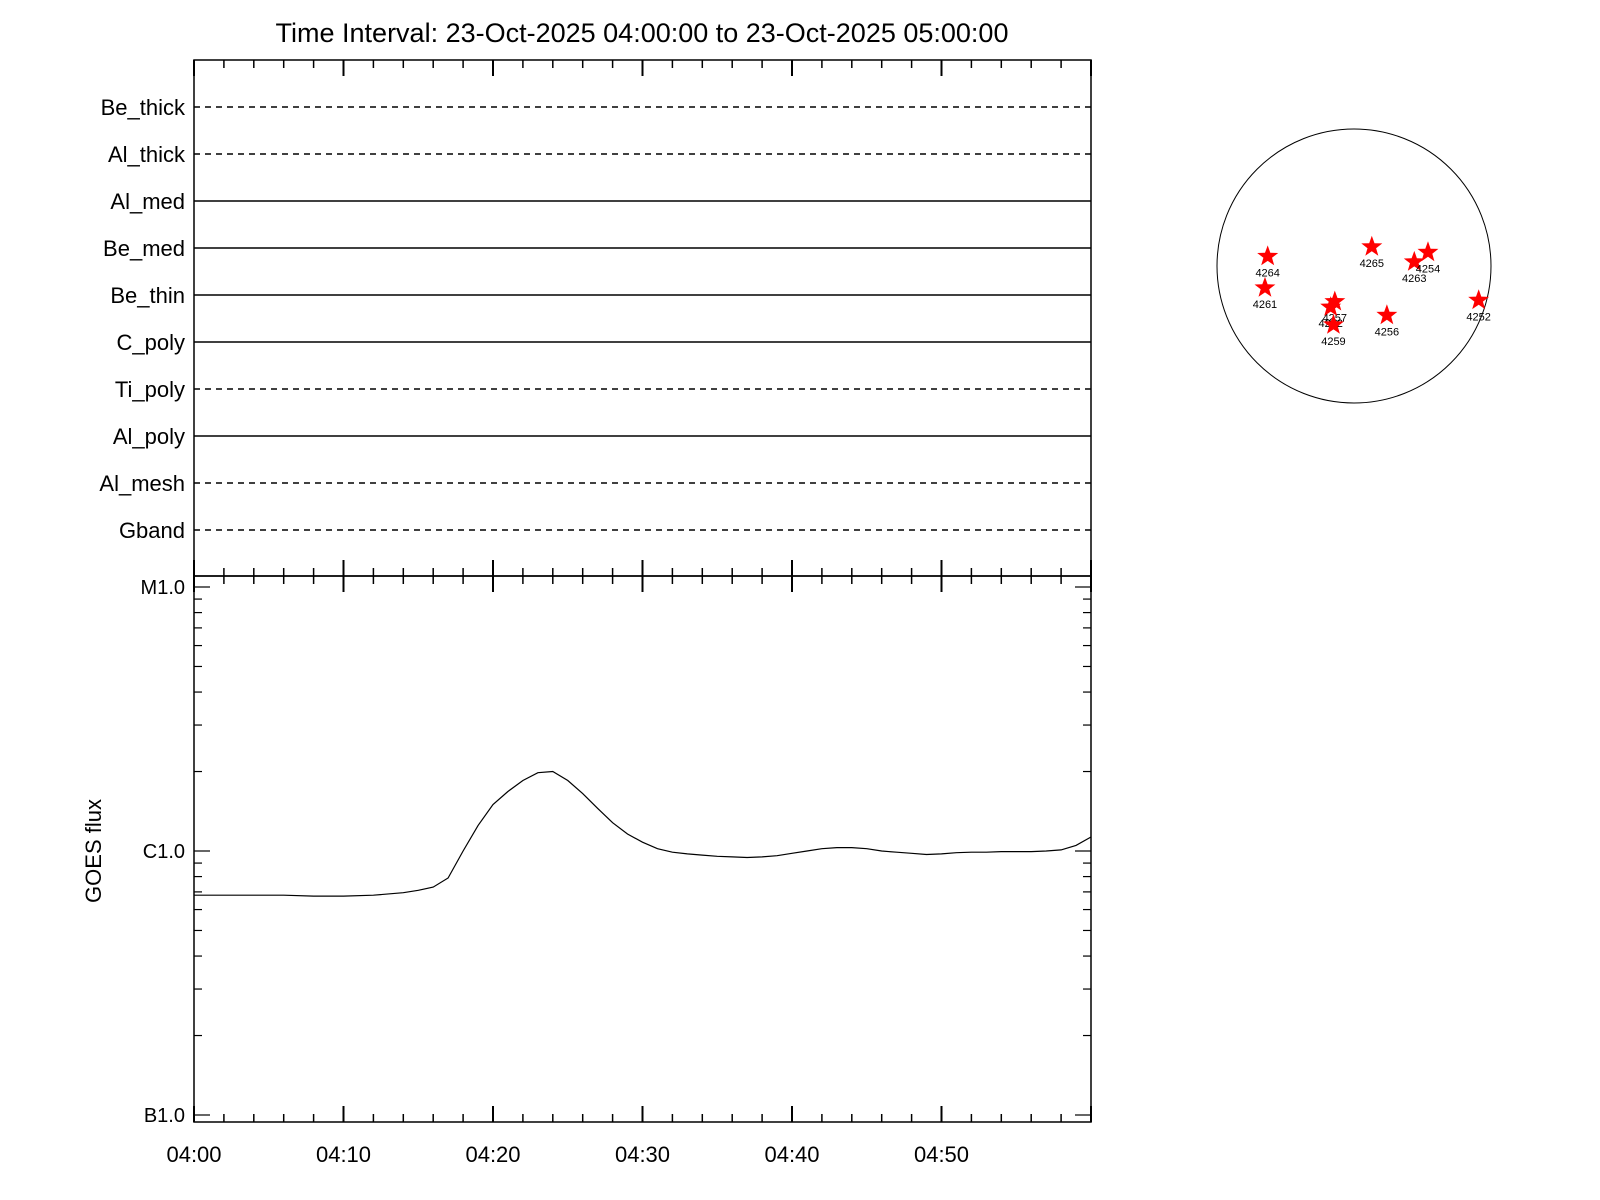 Image resolution: width=1600 pixels, height=1200 pixels. What do you see at coordinates (164, 852) in the screenshot?
I see `y-tick-label: C1.0` at bounding box center [164, 852].